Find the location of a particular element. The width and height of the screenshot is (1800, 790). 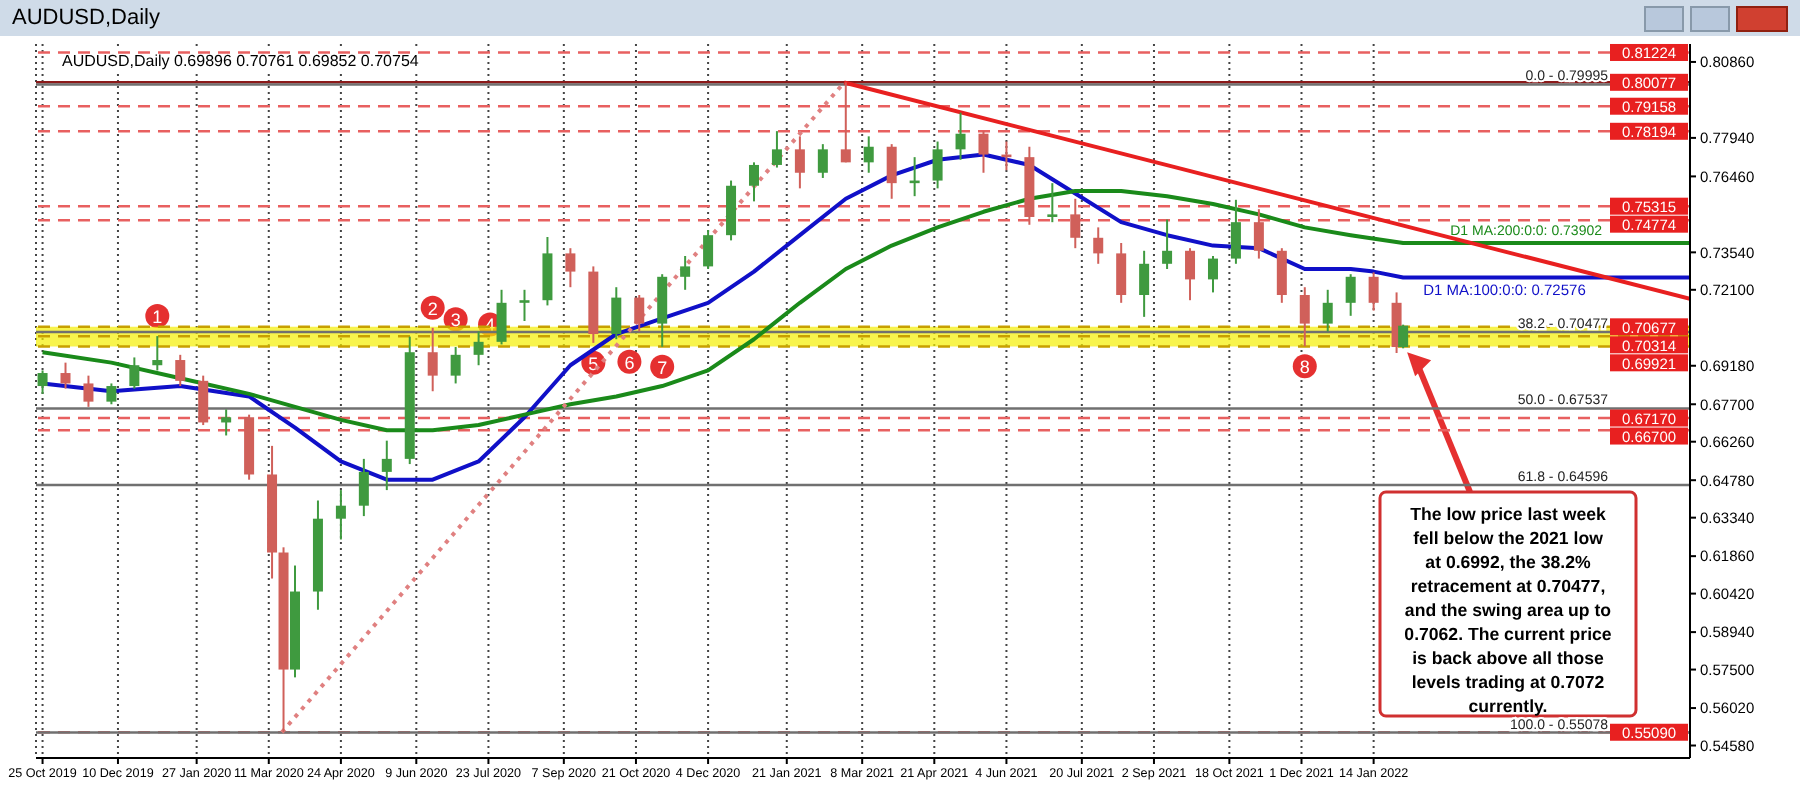

annotation: 2 is located at coordinates (432, 308).